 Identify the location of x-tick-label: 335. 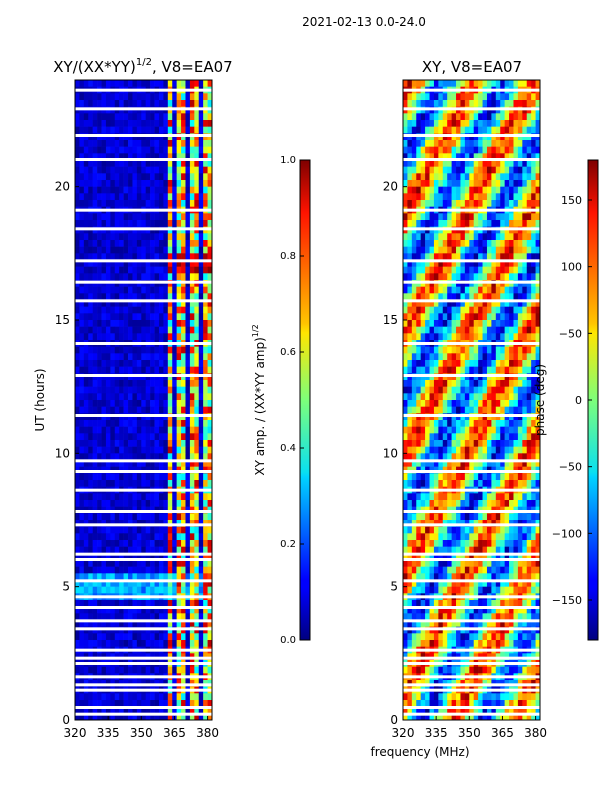
(108, 733).